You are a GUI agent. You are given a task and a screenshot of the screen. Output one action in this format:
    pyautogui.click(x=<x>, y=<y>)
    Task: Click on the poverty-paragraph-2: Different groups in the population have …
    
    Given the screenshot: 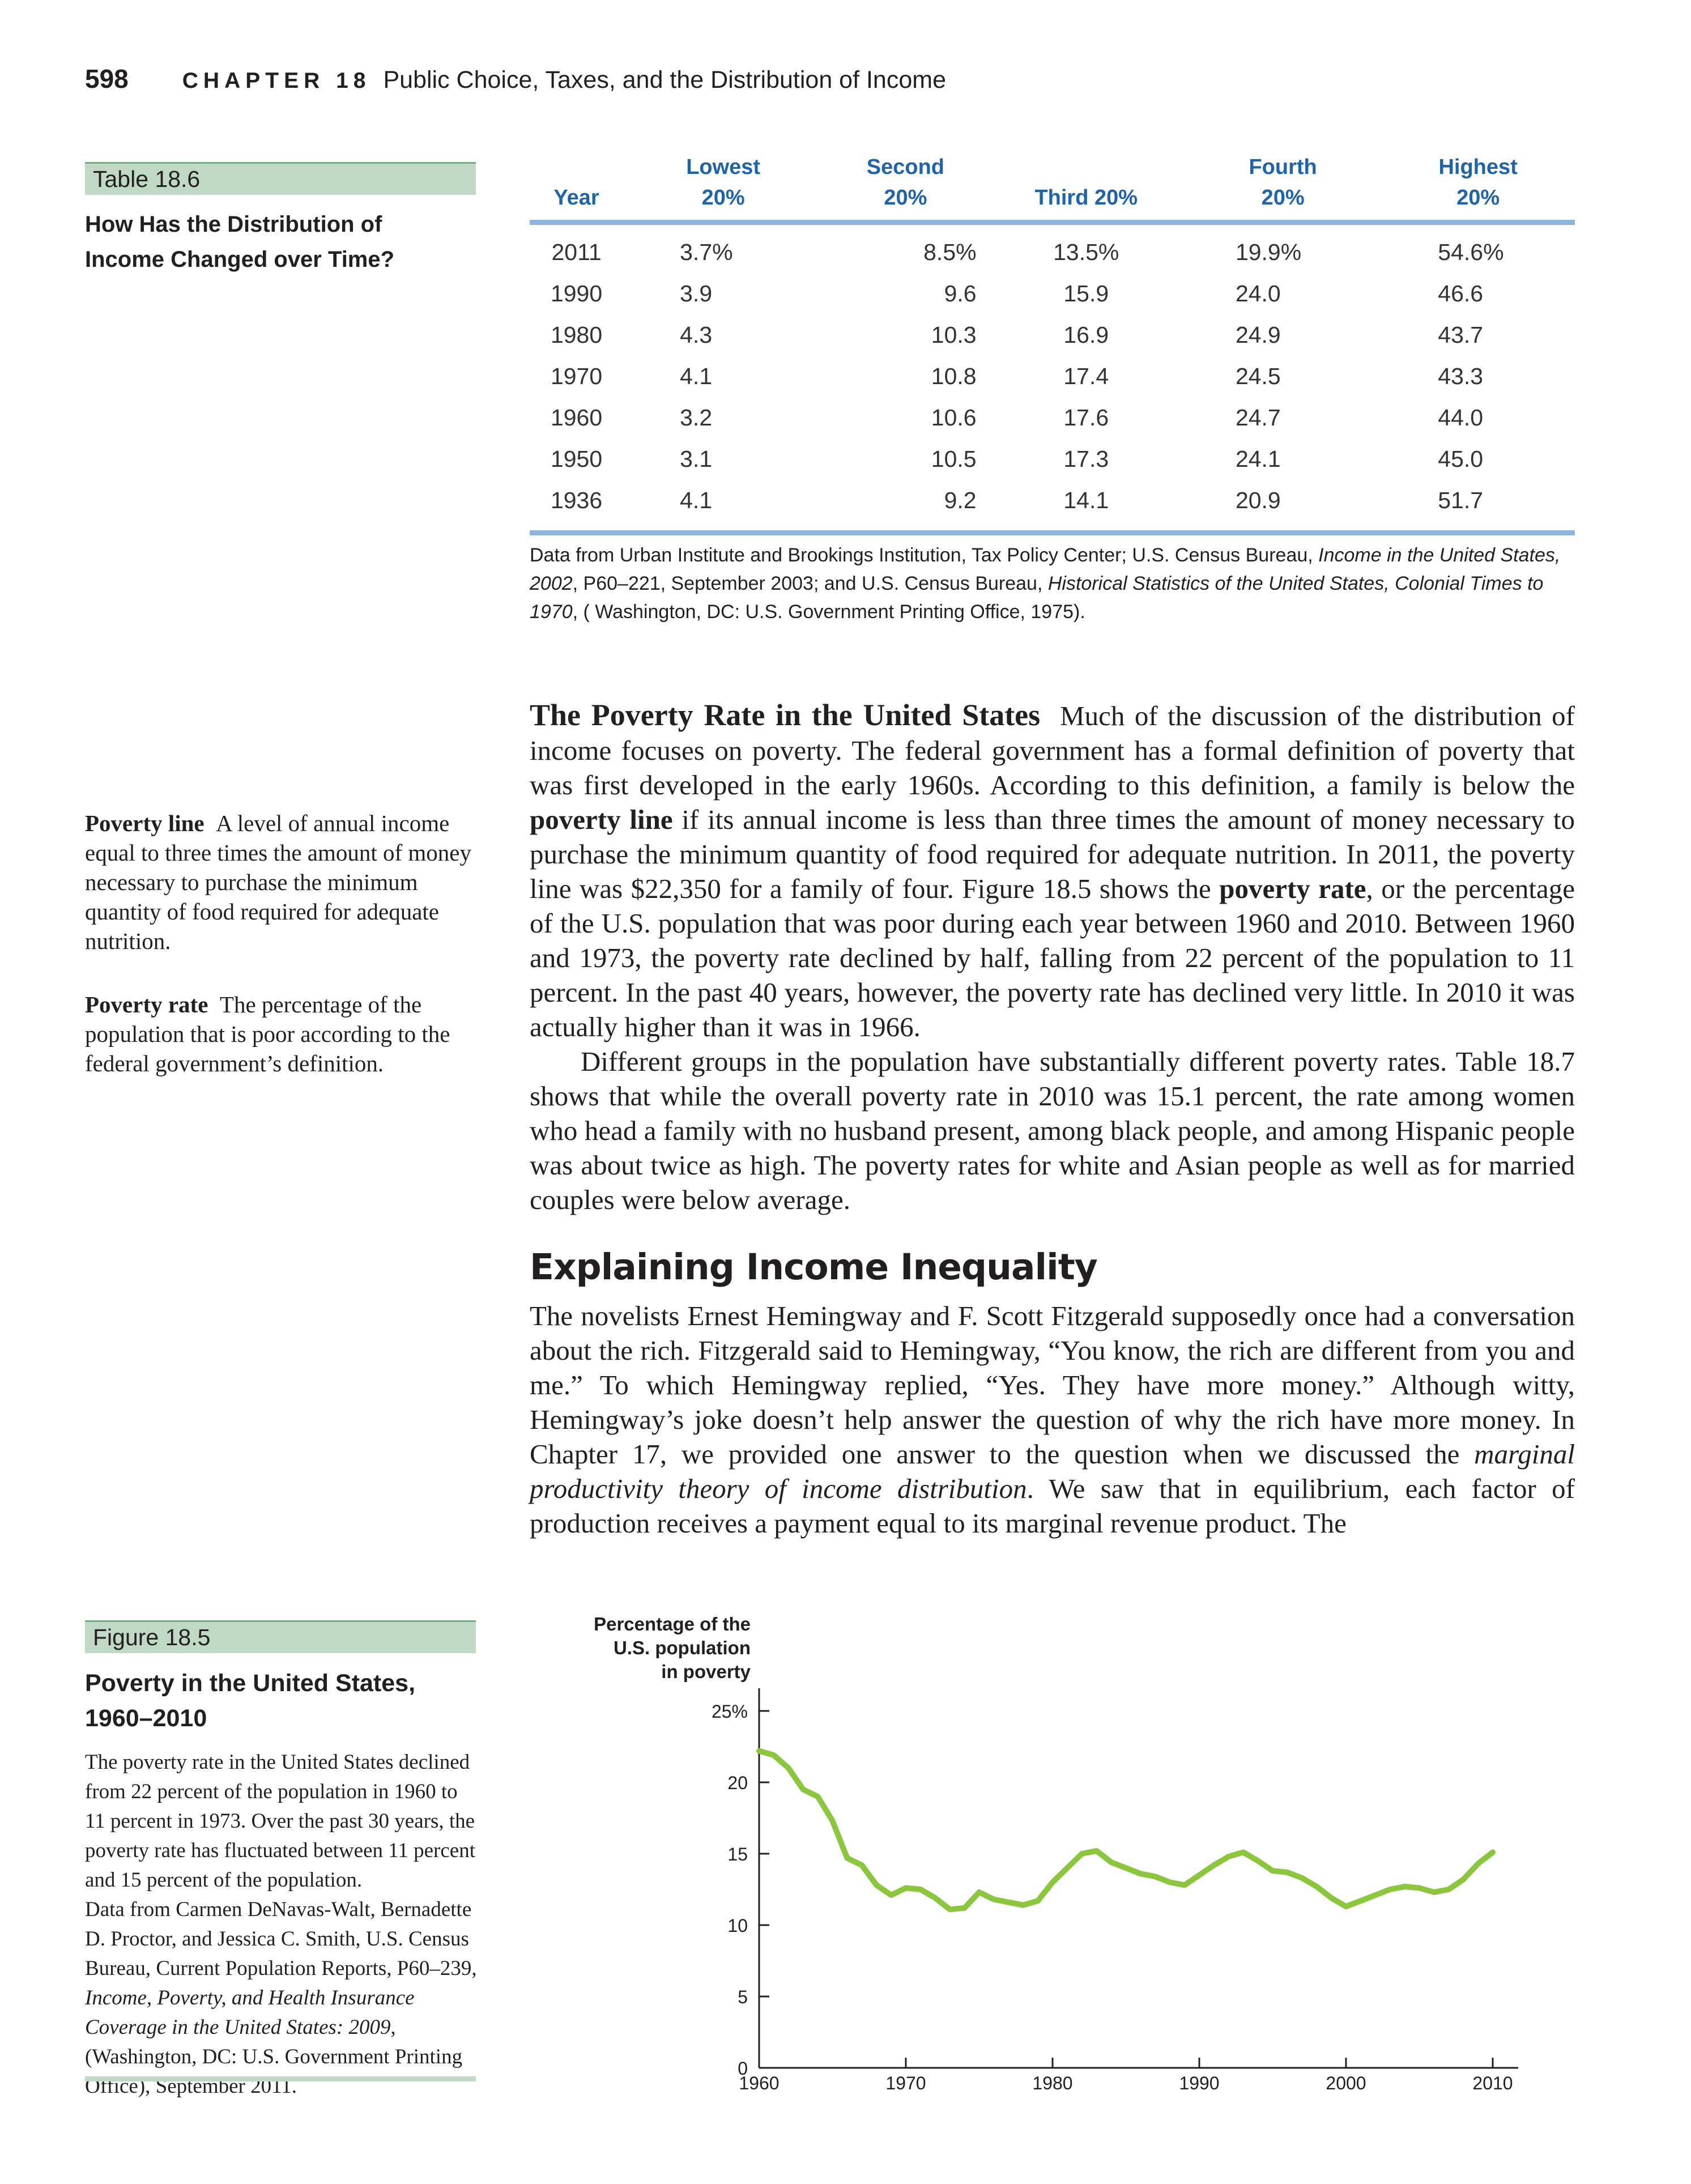 What is the action you would take?
    pyautogui.click(x=1052, y=1130)
    